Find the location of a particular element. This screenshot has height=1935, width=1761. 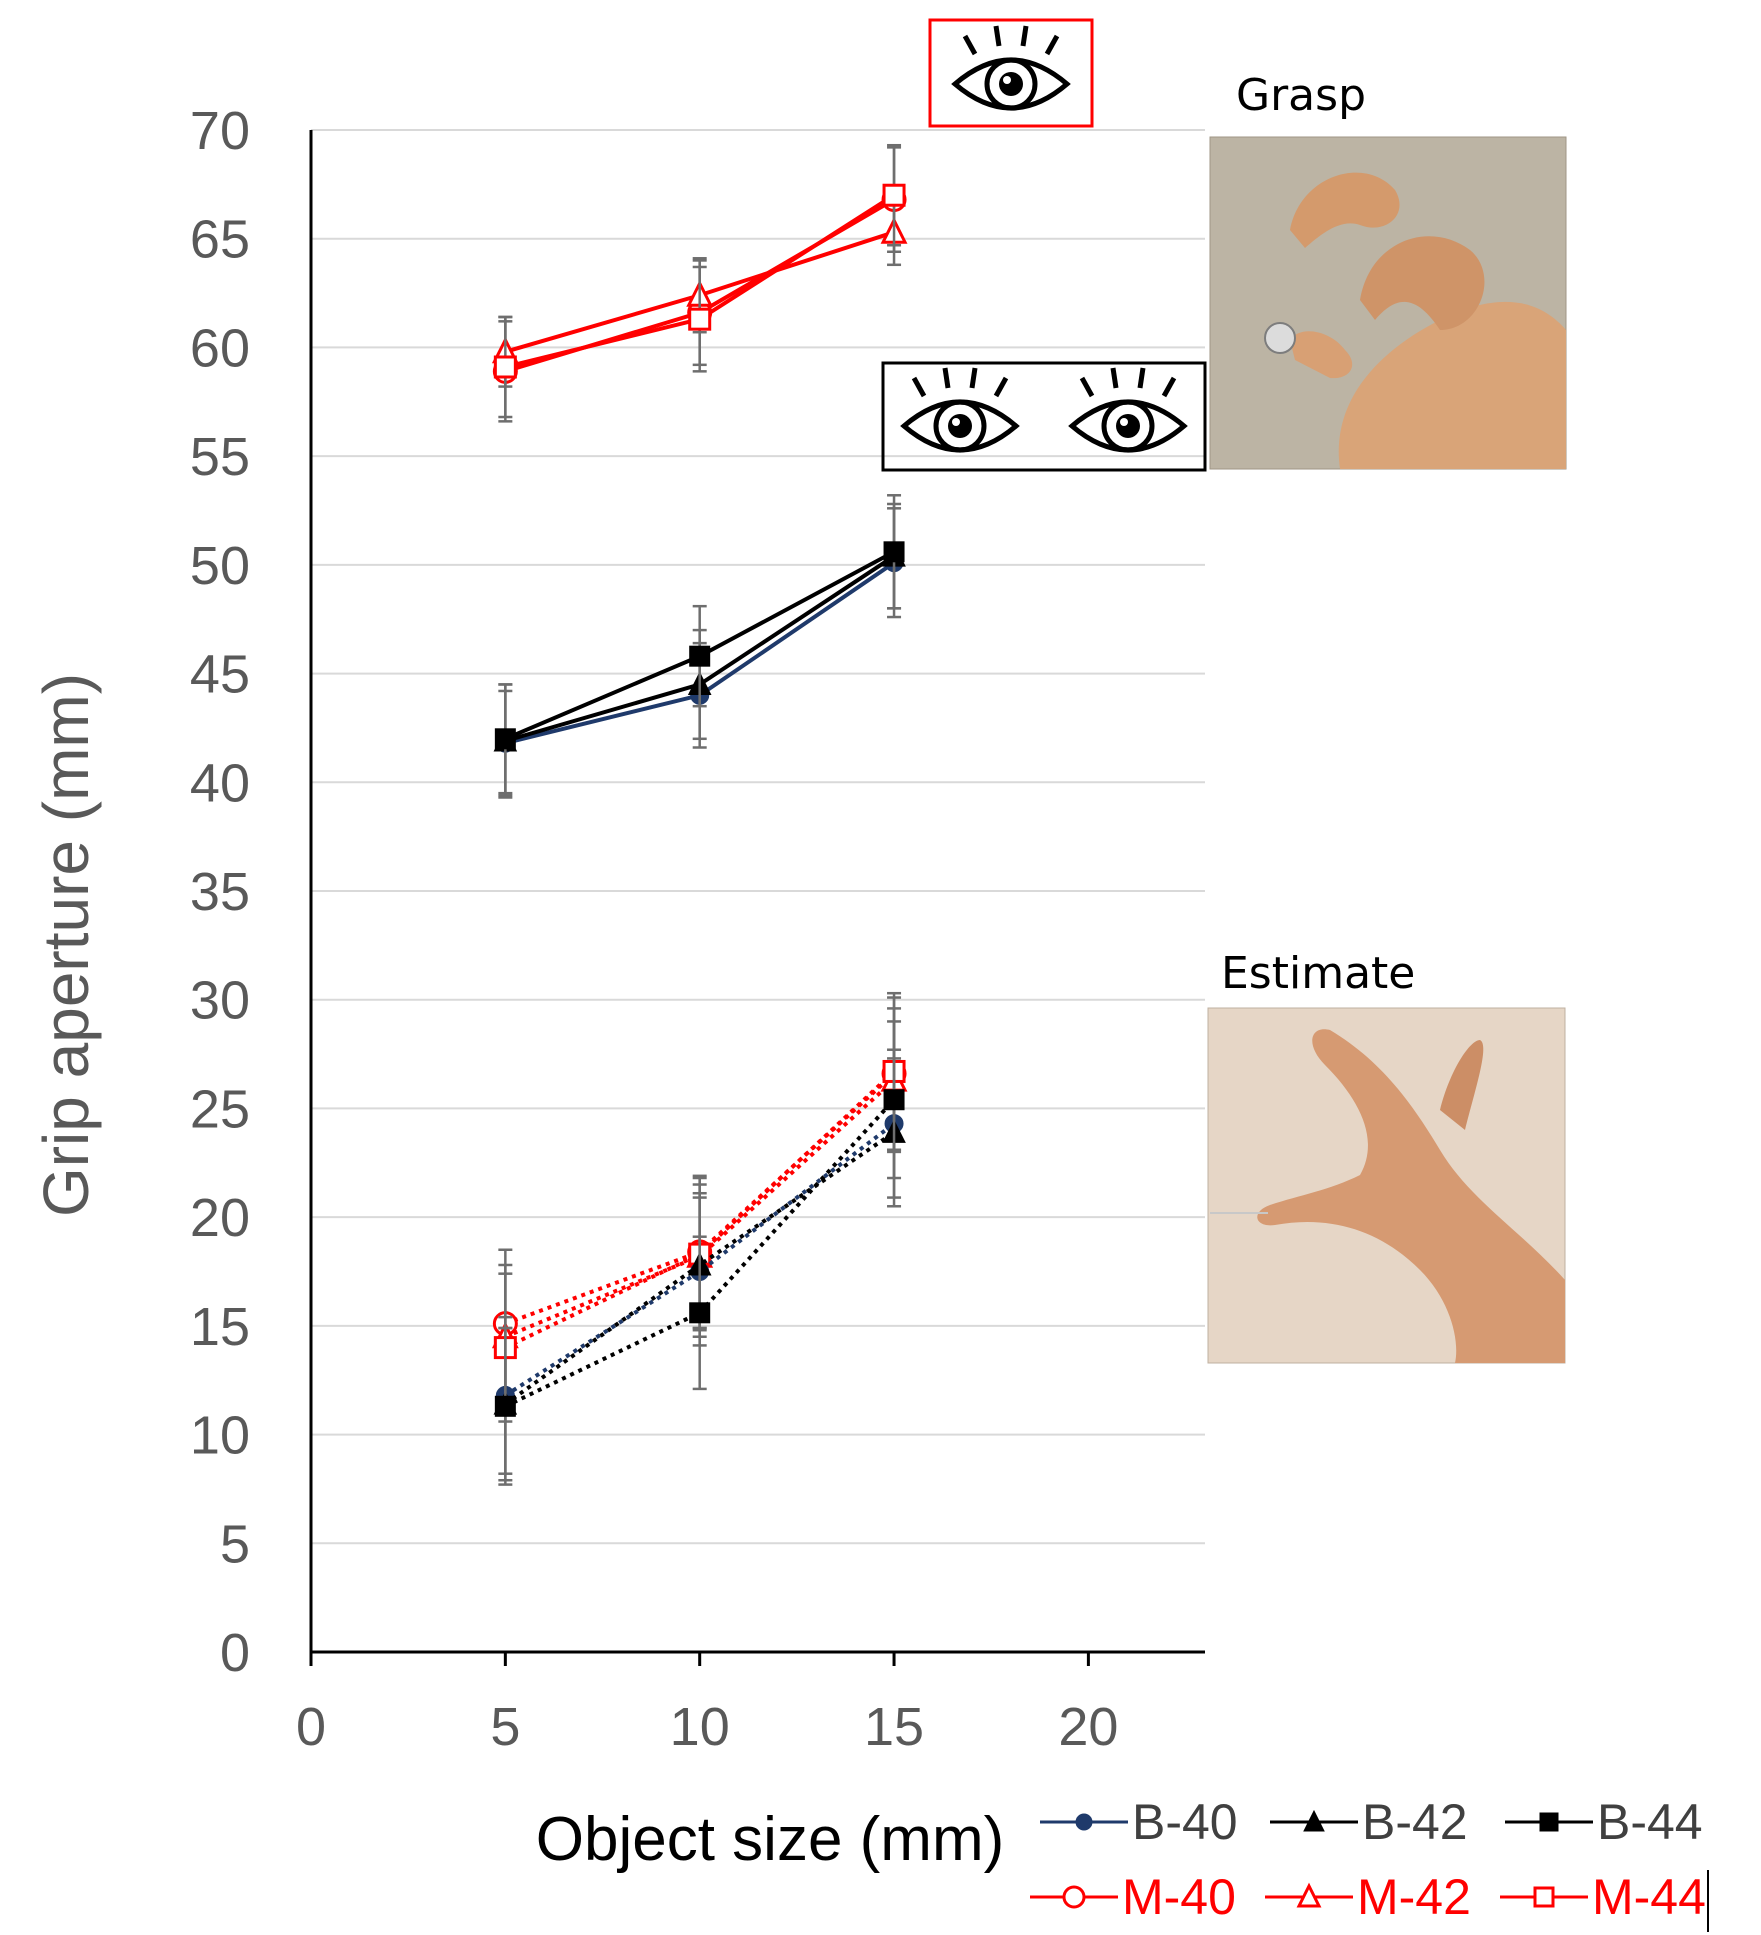

left-eye-icon is located at coordinates (960, 410).